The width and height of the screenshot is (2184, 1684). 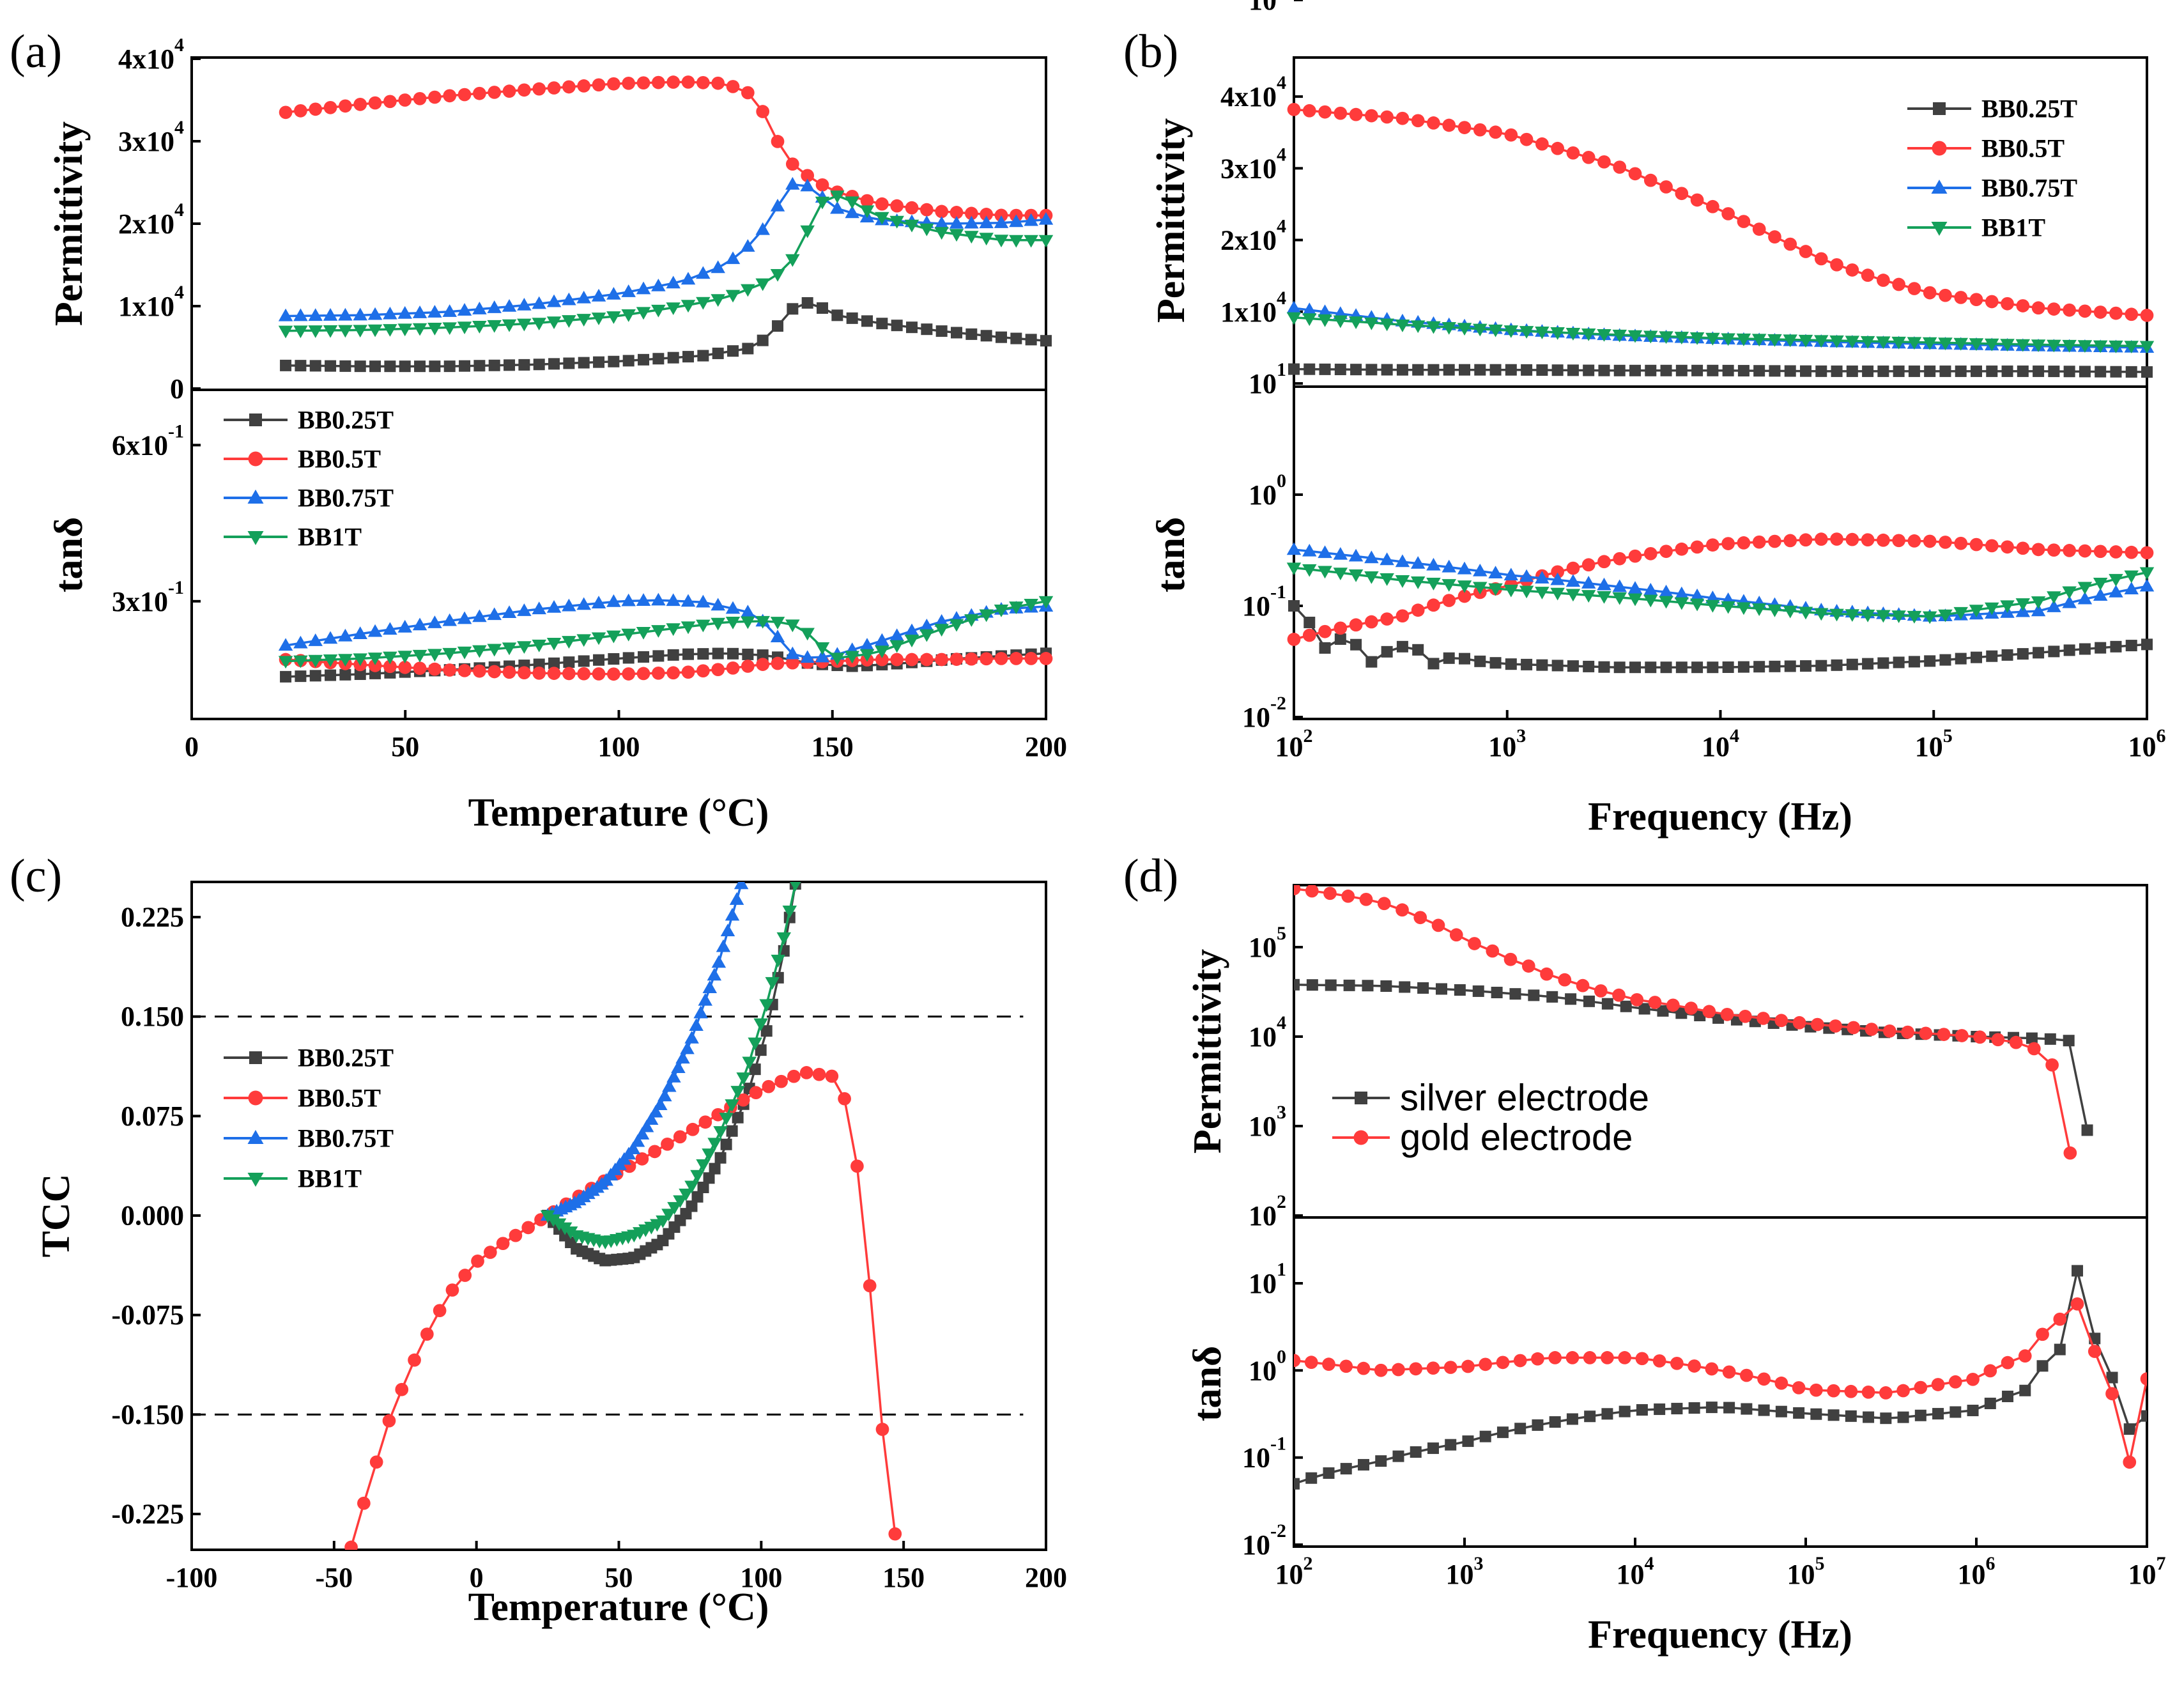 What do you see at coordinates (665, 149) in the screenshot?
I see `series-line-bb0-5t` at bounding box center [665, 149].